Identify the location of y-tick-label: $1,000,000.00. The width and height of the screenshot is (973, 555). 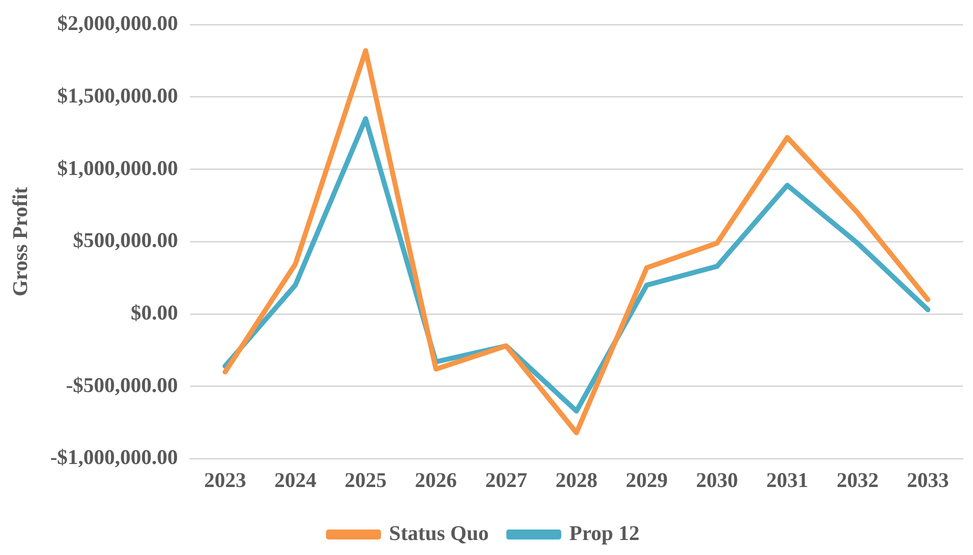
(117, 168).